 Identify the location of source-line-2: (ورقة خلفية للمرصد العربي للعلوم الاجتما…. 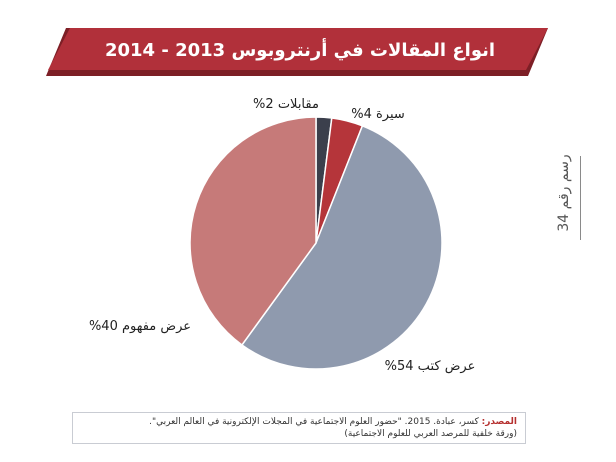
(430, 434).